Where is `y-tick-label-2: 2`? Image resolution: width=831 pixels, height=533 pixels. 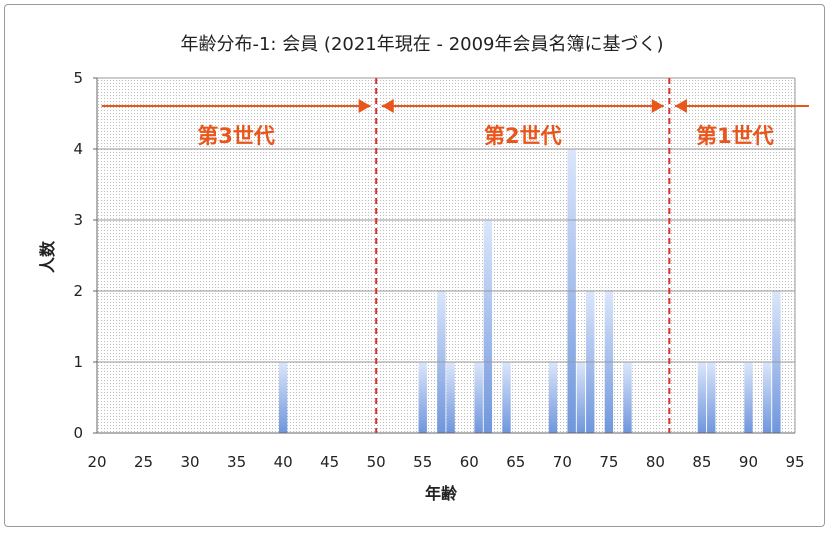
y-tick-label-2: 2 is located at coordinates (78, 291).